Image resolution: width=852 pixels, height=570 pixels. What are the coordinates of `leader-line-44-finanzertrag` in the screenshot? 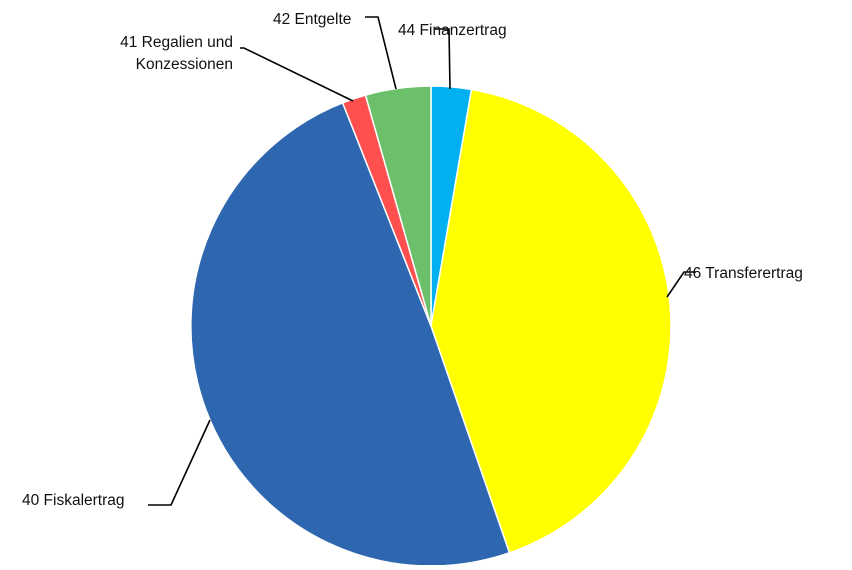 It's located at (443, 59).